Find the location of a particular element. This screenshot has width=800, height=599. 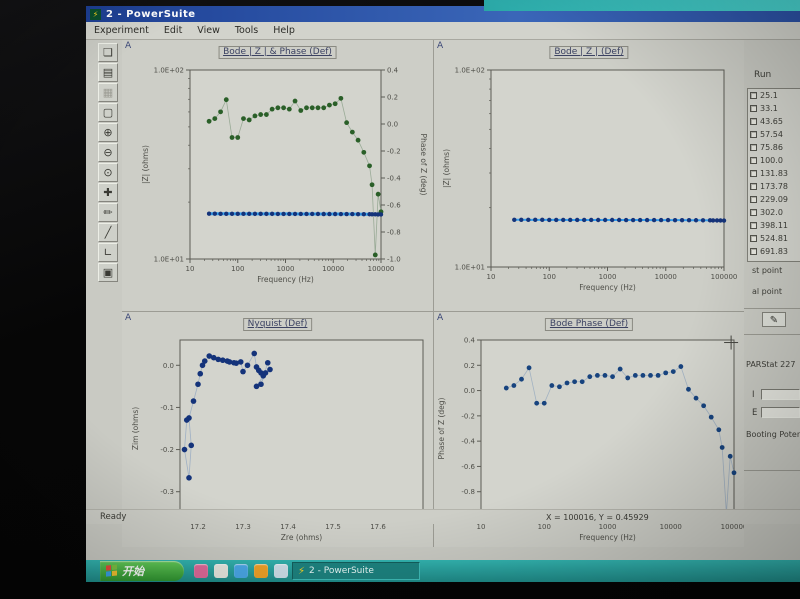

sidebar-divider is located at coordinates (772, 334).